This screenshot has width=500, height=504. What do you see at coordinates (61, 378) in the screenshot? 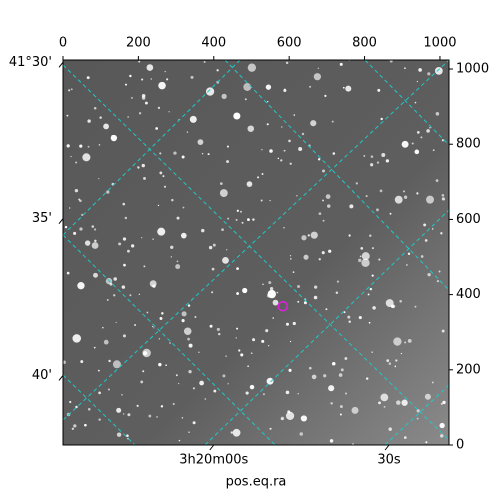
I see `dec-tick` at bounding box center [61, 378].